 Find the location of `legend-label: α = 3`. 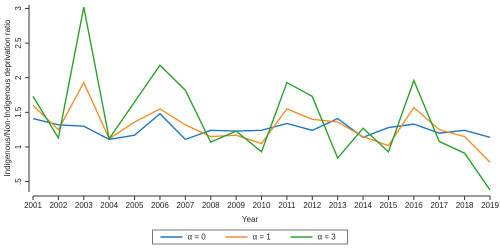

legend-label: α = 3 is located at coordinates (327, 237).